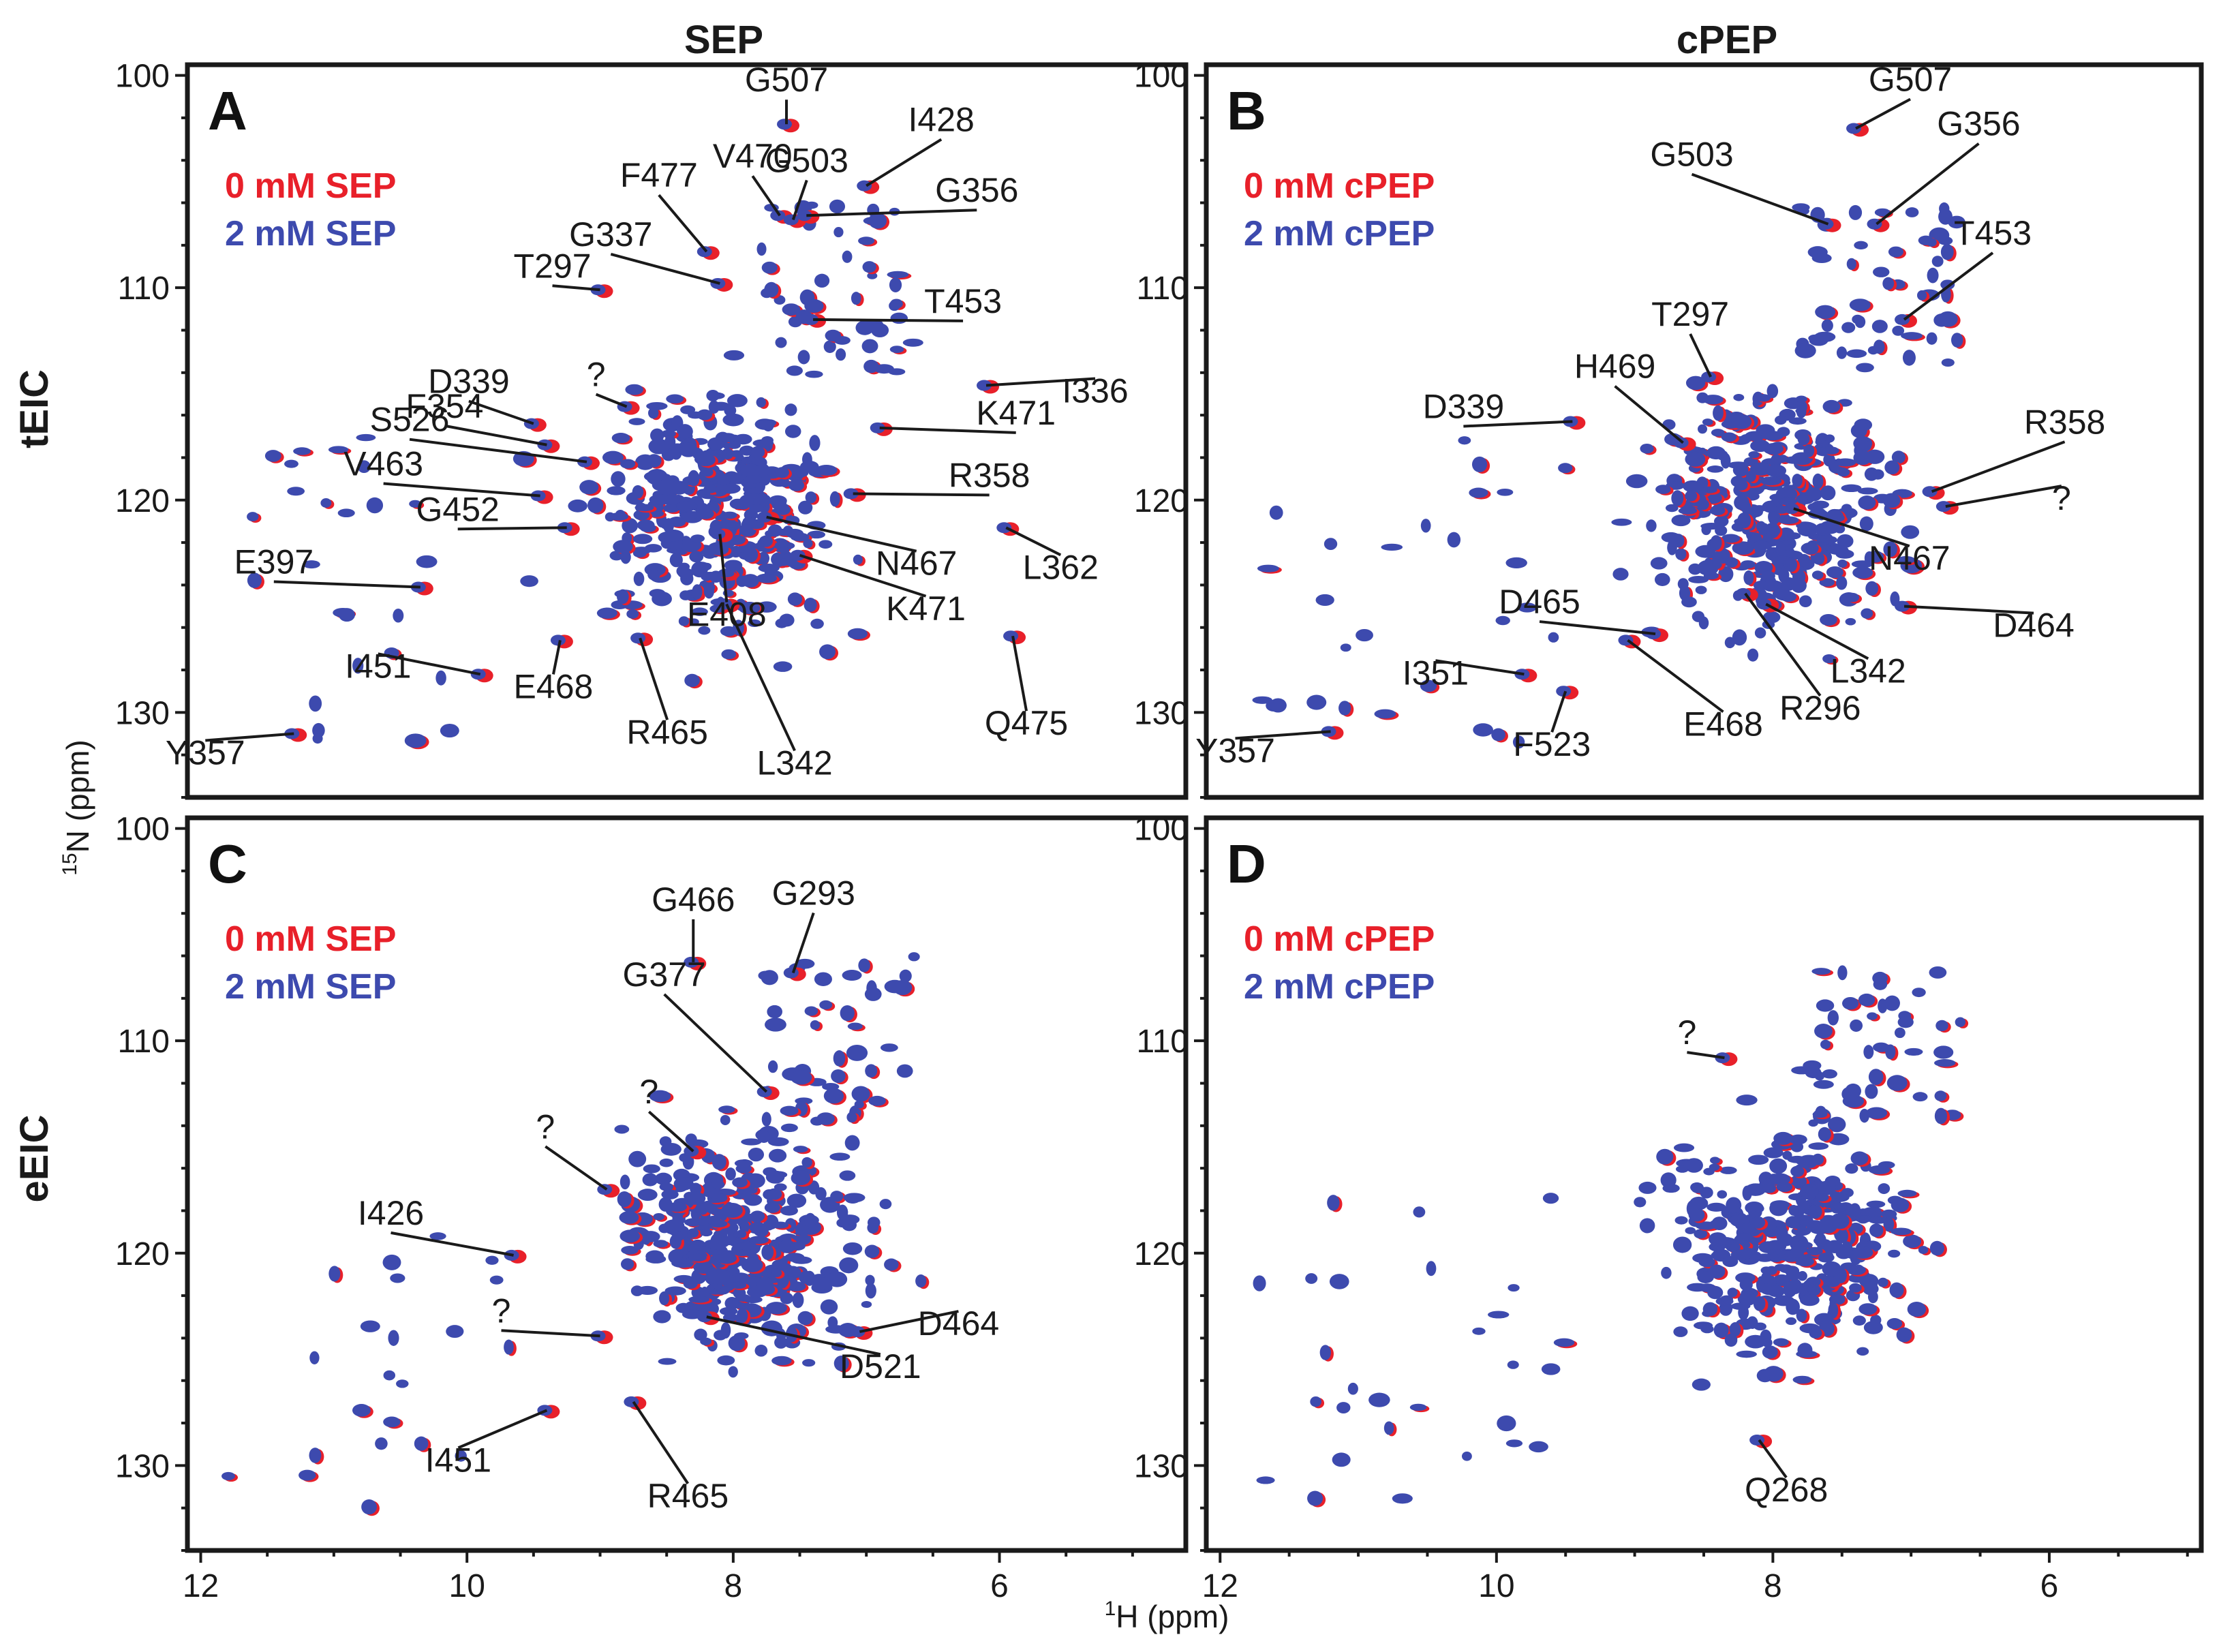 The height and width of the screenshot is (1652, 2219). Describe the element at coordinates (1161, 77) in the screenshot. I see `y-tick-label: 100` at that location.